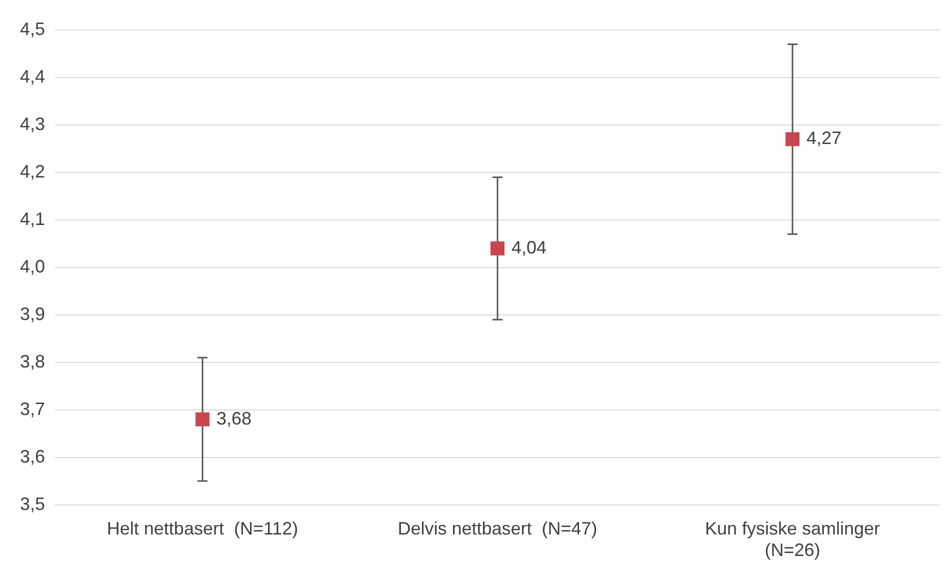 The image size is (950, 581). I want to click on y-tick-label: 4,1, so click(33, 218).